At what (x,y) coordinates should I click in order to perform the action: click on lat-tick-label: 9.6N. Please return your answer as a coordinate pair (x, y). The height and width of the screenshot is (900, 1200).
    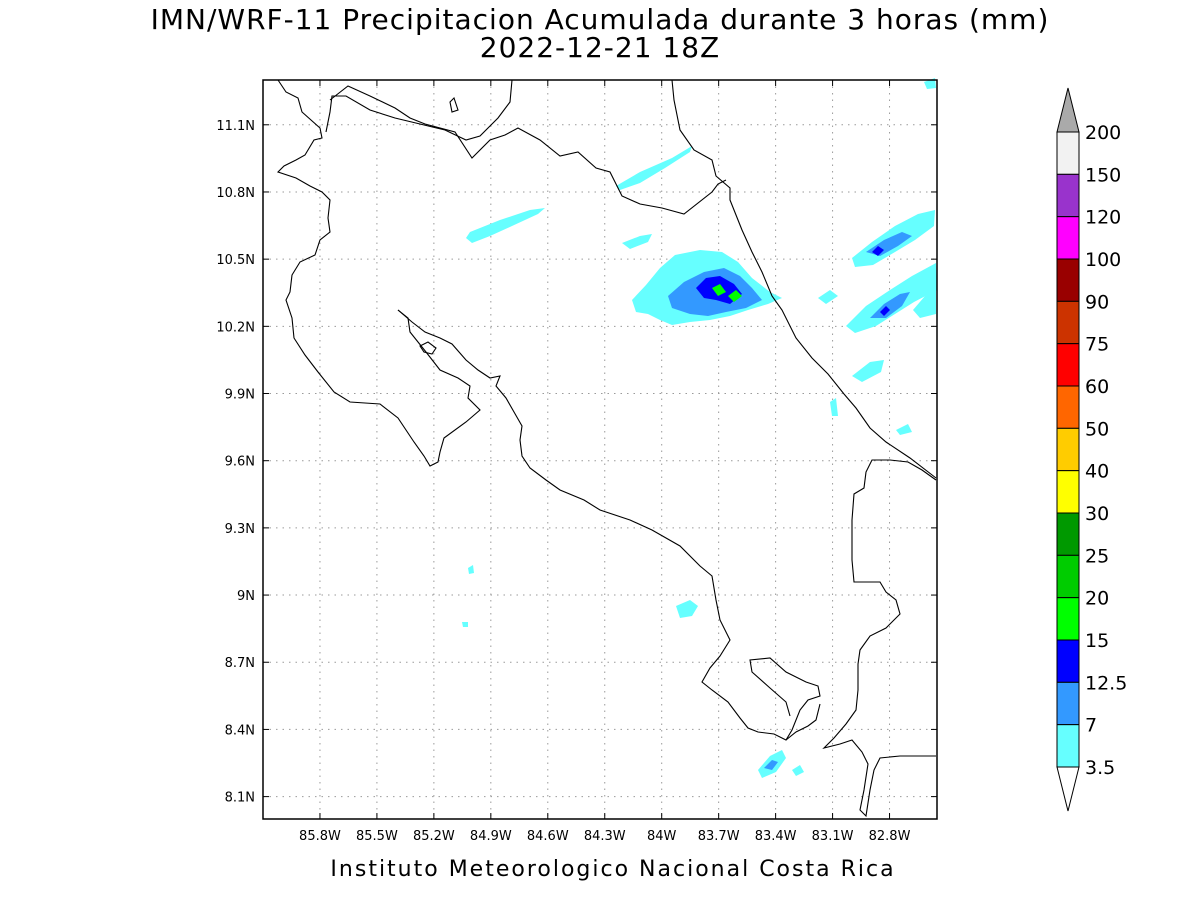
    Looking at the image, I should click on (240, 462).